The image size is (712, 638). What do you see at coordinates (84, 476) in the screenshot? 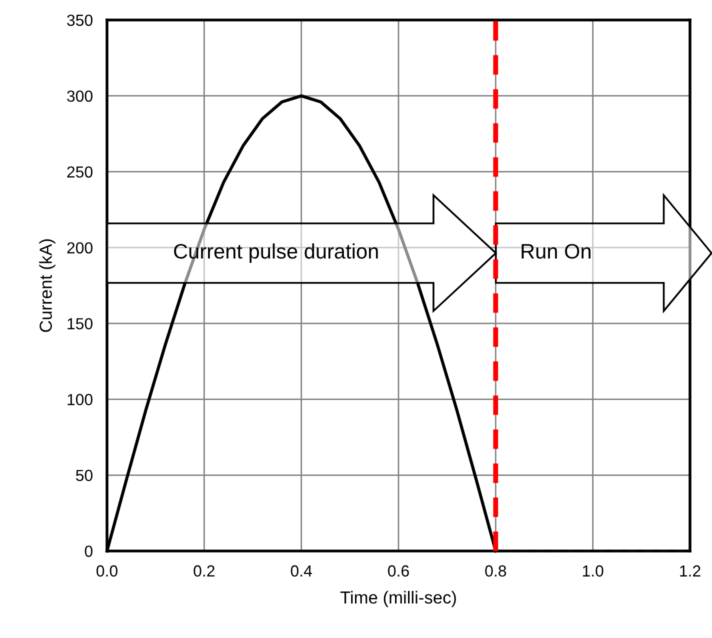
I see `y-tick-label: 50` at bounding box center [84, 476].